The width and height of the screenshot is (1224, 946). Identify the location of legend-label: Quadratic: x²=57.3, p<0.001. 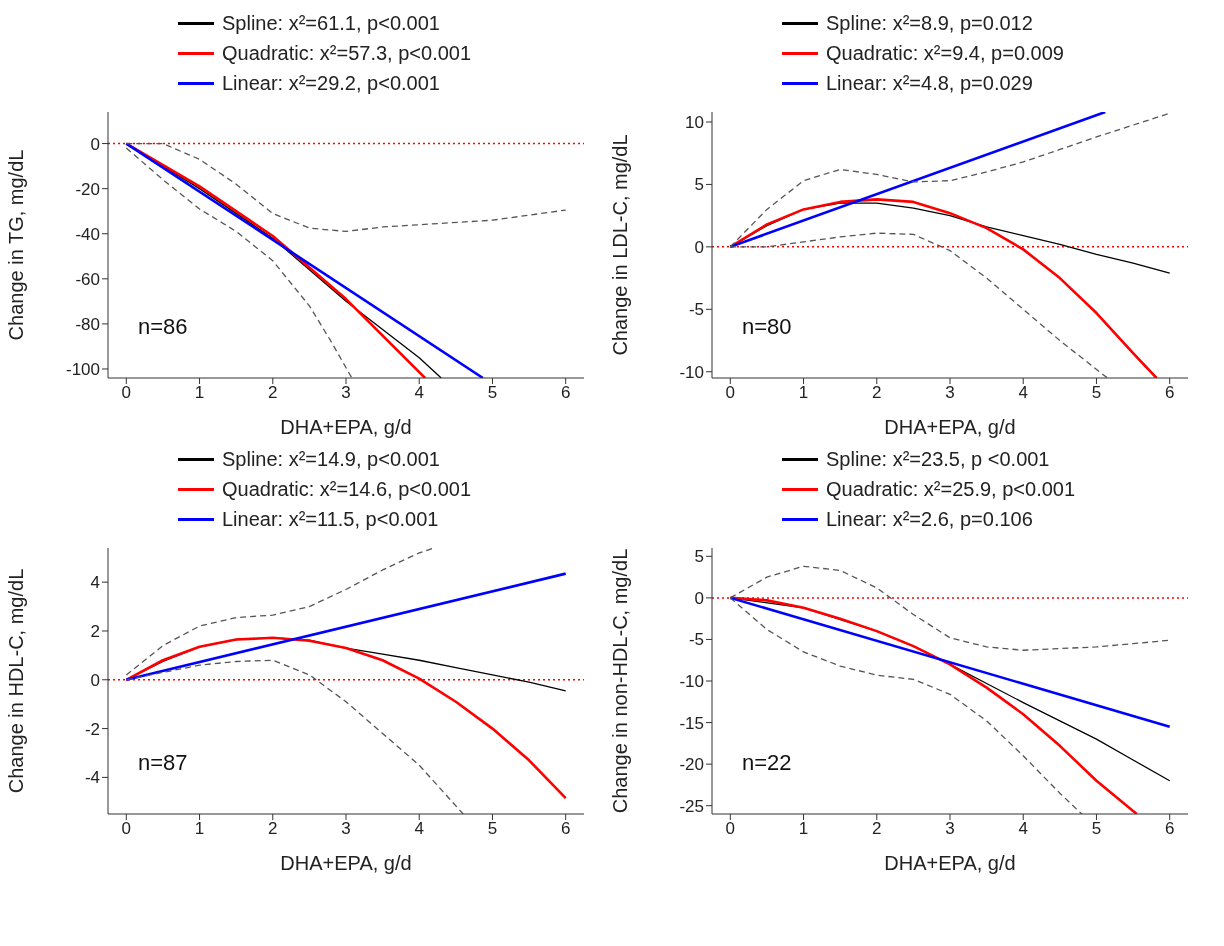
(347, 53).